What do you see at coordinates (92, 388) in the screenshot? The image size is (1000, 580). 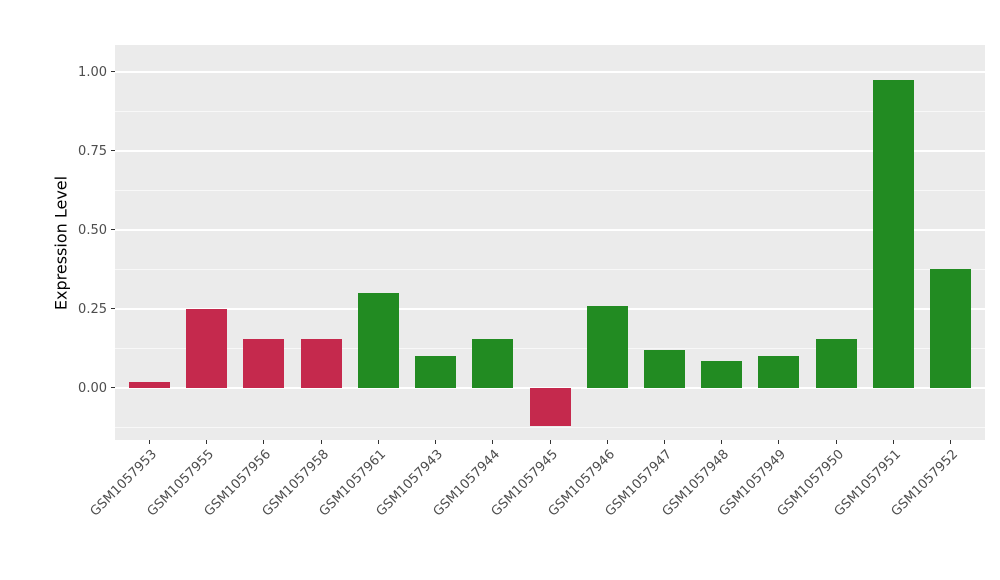 I see `y-axis-tick-label: 0.00` at bounding box center [92, 388].